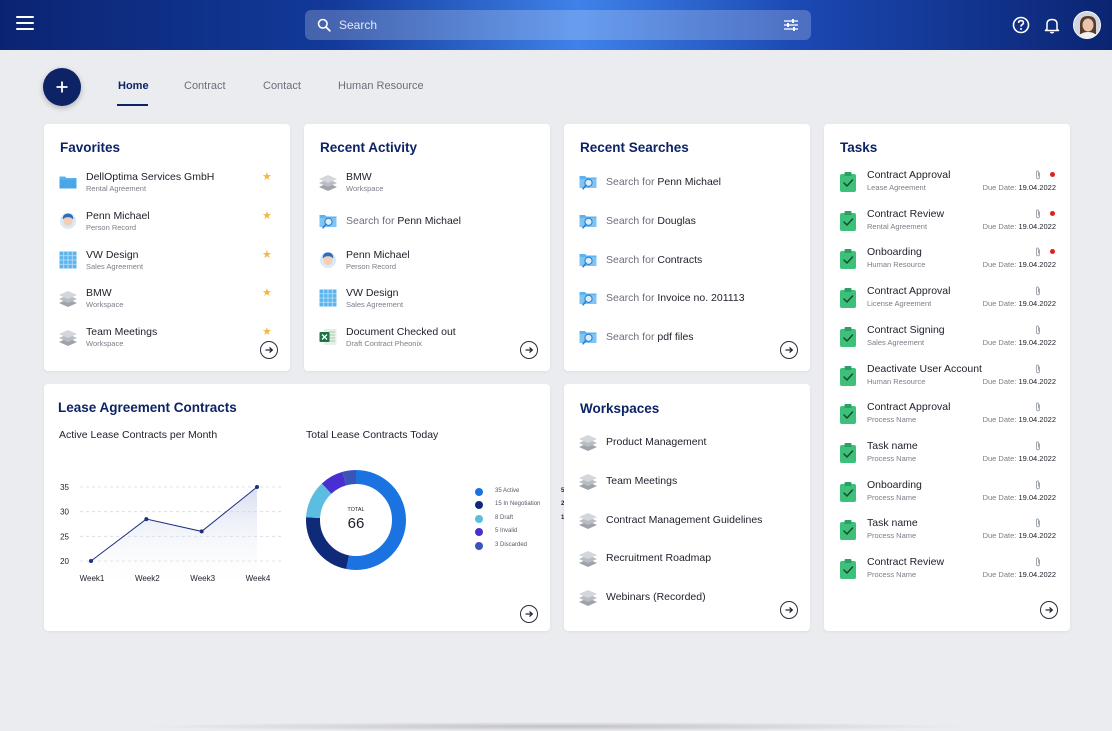 The width and height of the screenshot is (1112, 731). What do you see at coordinates (627, 481) in the screenshot?
I see `workspace-item: Team Meetings` at bounding box center [627, 481].